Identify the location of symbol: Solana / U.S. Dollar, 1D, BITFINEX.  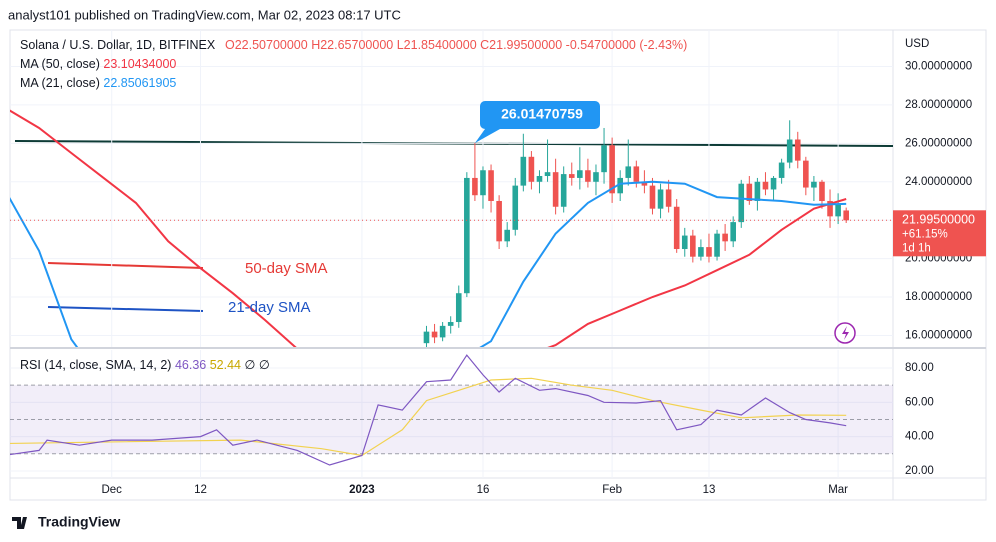
(118, 45).